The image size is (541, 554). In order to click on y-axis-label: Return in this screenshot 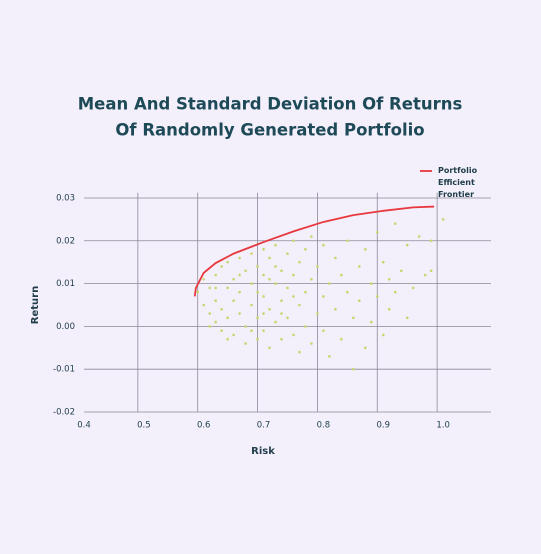, I will do `click(35, 305)`.